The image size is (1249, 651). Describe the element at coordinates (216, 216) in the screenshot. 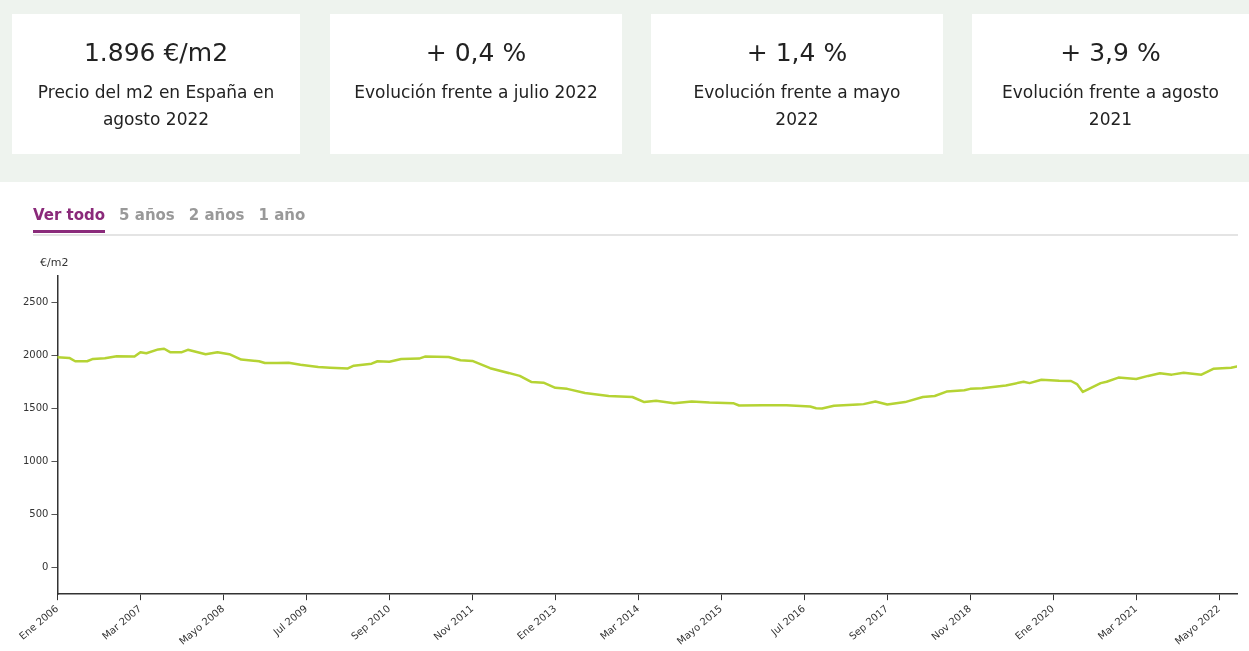

I see `text: 2 años` at that location.